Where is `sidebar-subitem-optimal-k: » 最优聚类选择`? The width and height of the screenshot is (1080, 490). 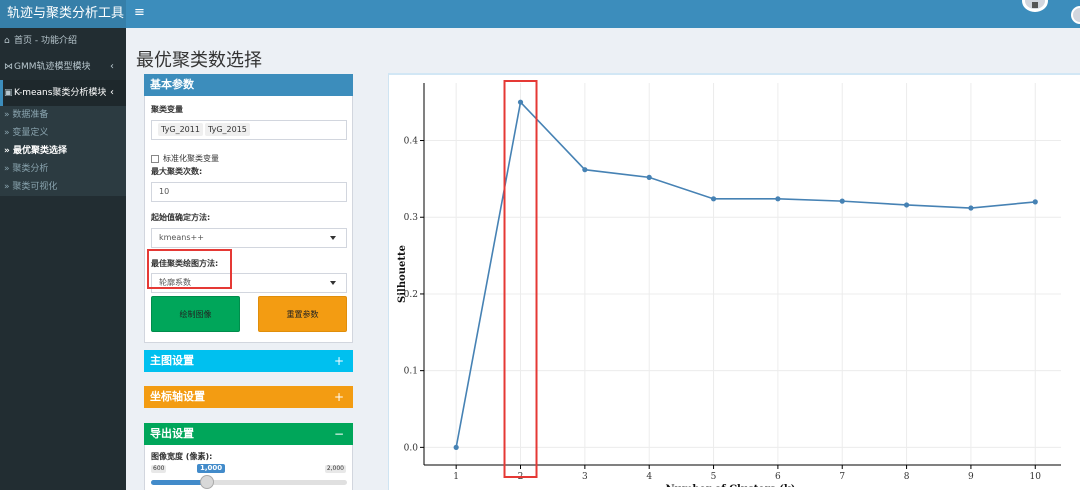 sidebar-subitem-optimal-k: » 最优聚类选择 is located at coordinates (35, 151).